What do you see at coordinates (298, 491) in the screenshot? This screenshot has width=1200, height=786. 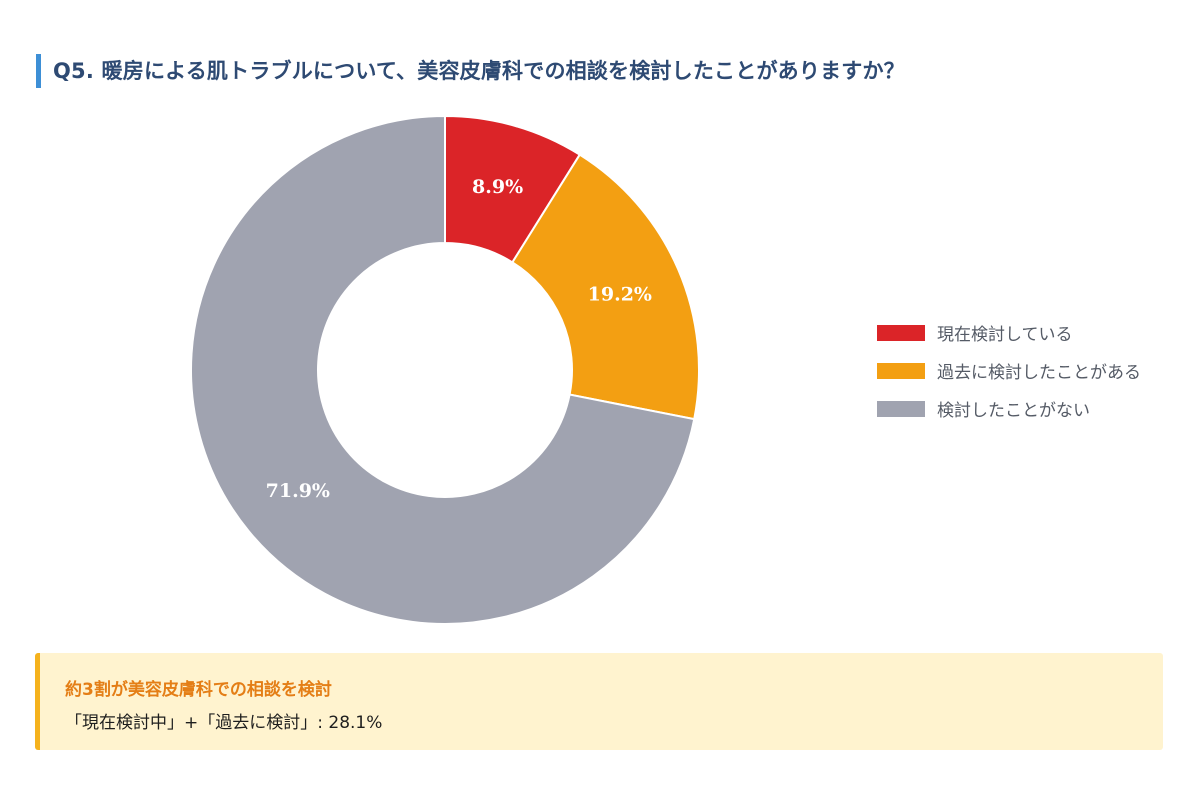 I see `slice-label-never: 71.9%` at bounding box center [298, 491].